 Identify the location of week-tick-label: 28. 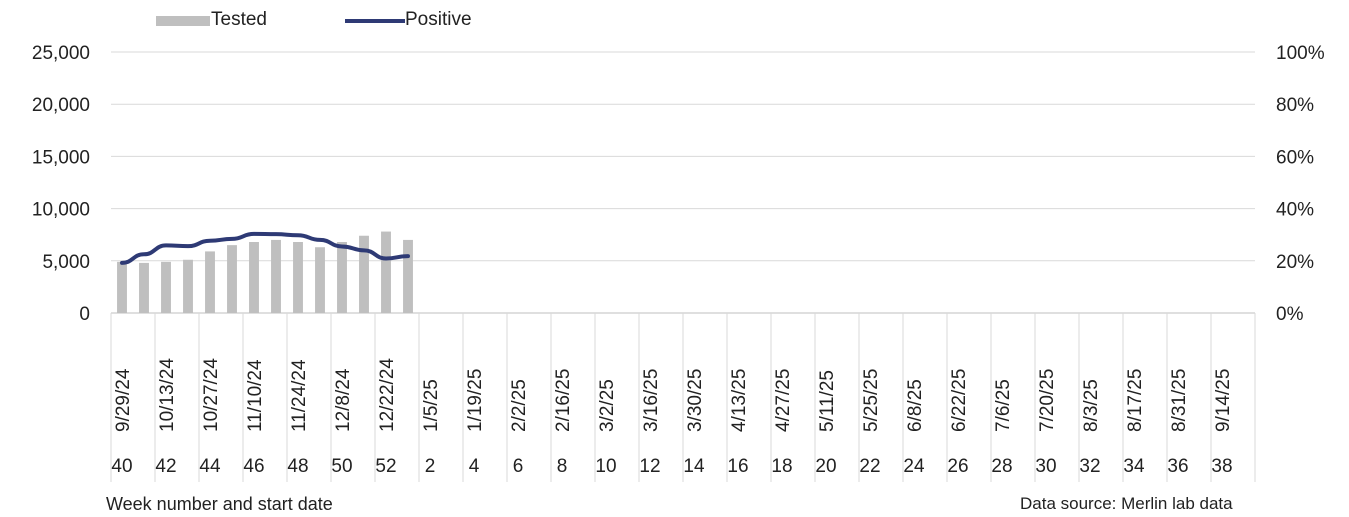
(1001, 466).